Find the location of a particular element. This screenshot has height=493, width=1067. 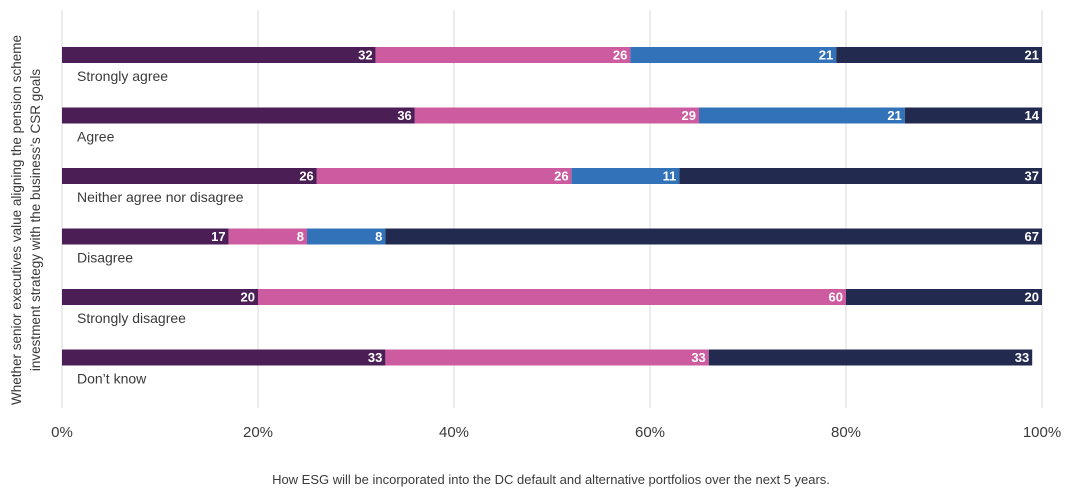

data-label: 37 is located at coordinates (1032, 176).